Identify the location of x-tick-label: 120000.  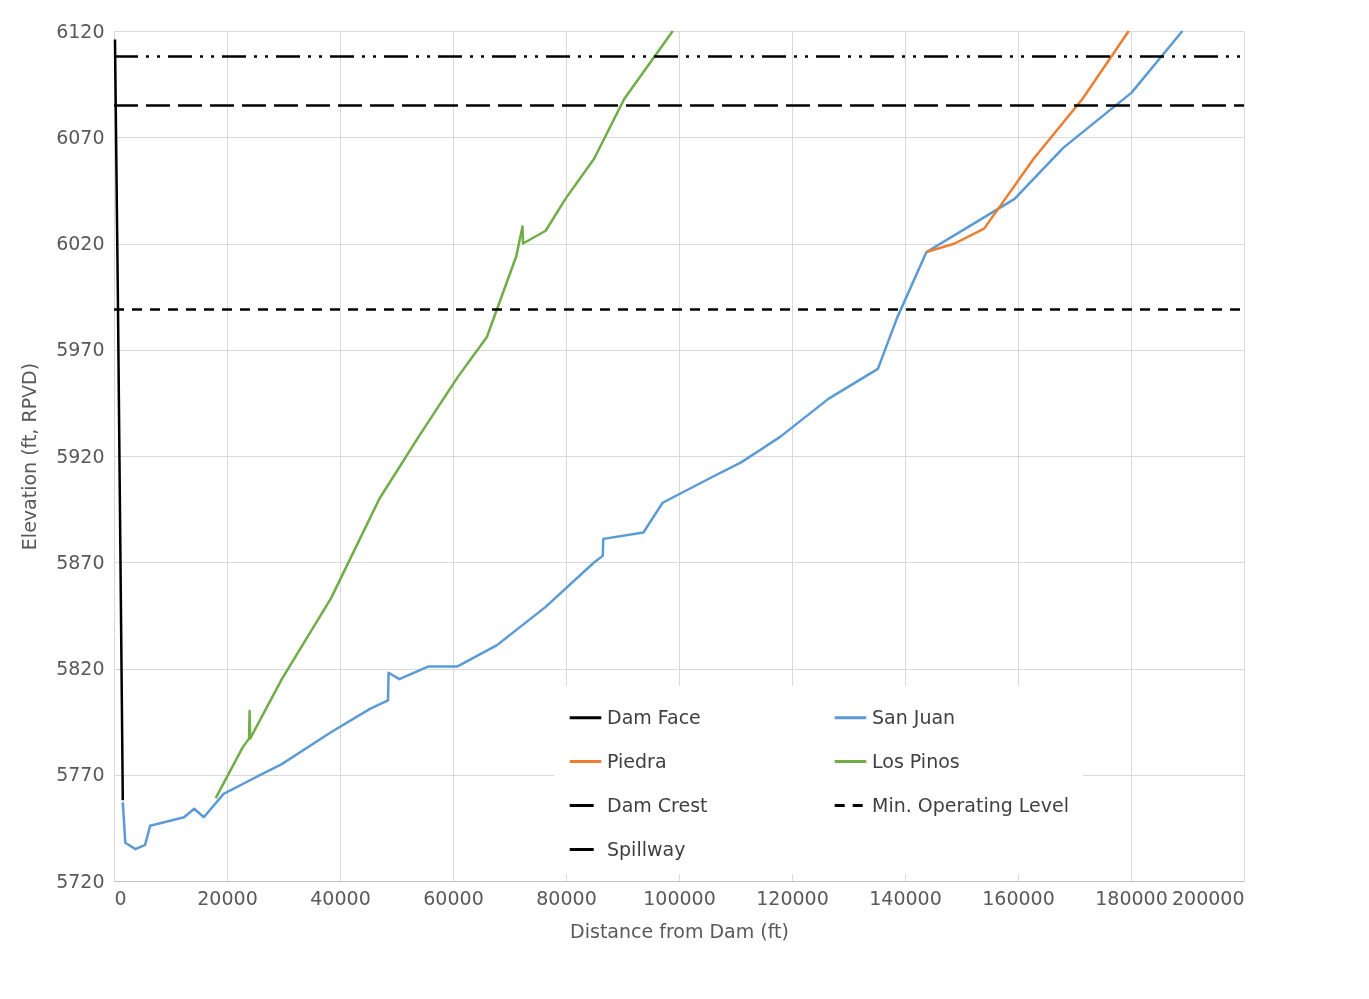
(792, 897).